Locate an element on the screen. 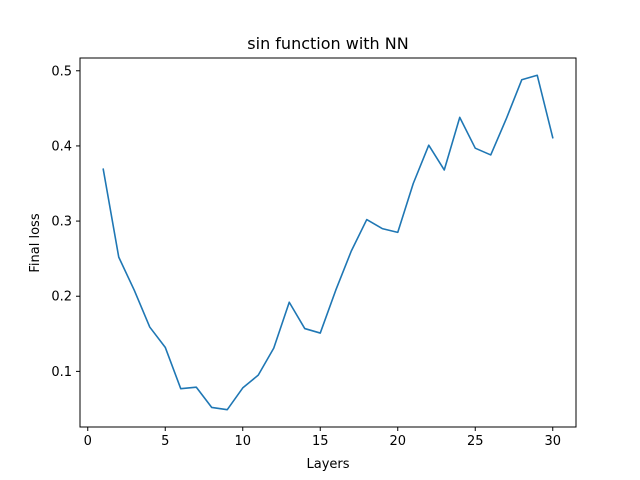  y-tick-label: 0.2 is located at coordinates (61, 297).